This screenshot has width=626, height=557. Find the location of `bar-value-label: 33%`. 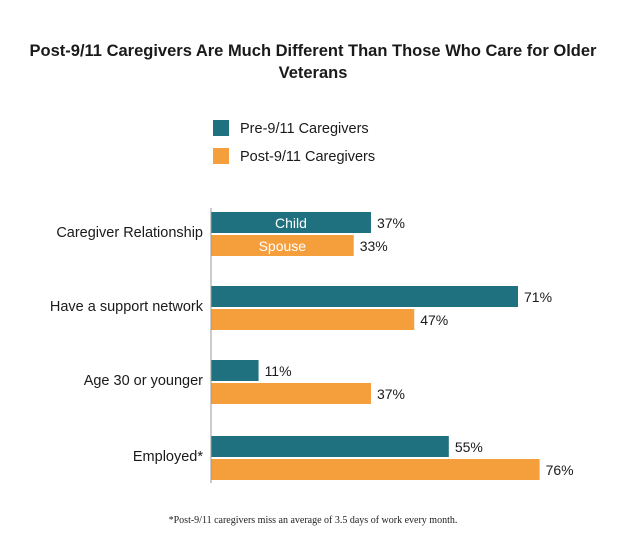

bar-value-label: 33% is located at coordinates (374, 246).